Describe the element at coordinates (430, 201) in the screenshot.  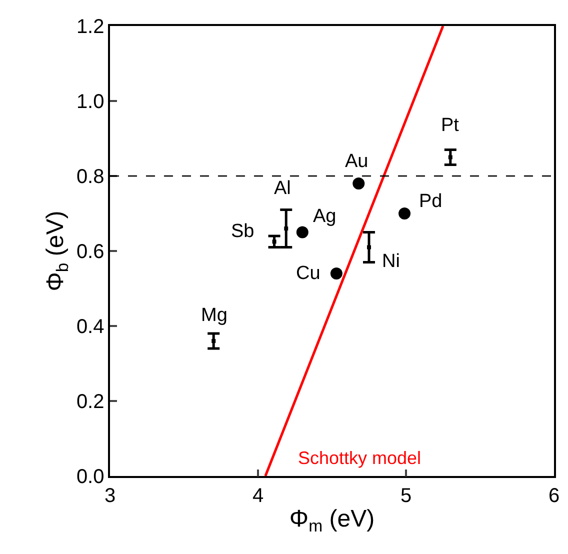
I see `annotation: Pd` at that location.